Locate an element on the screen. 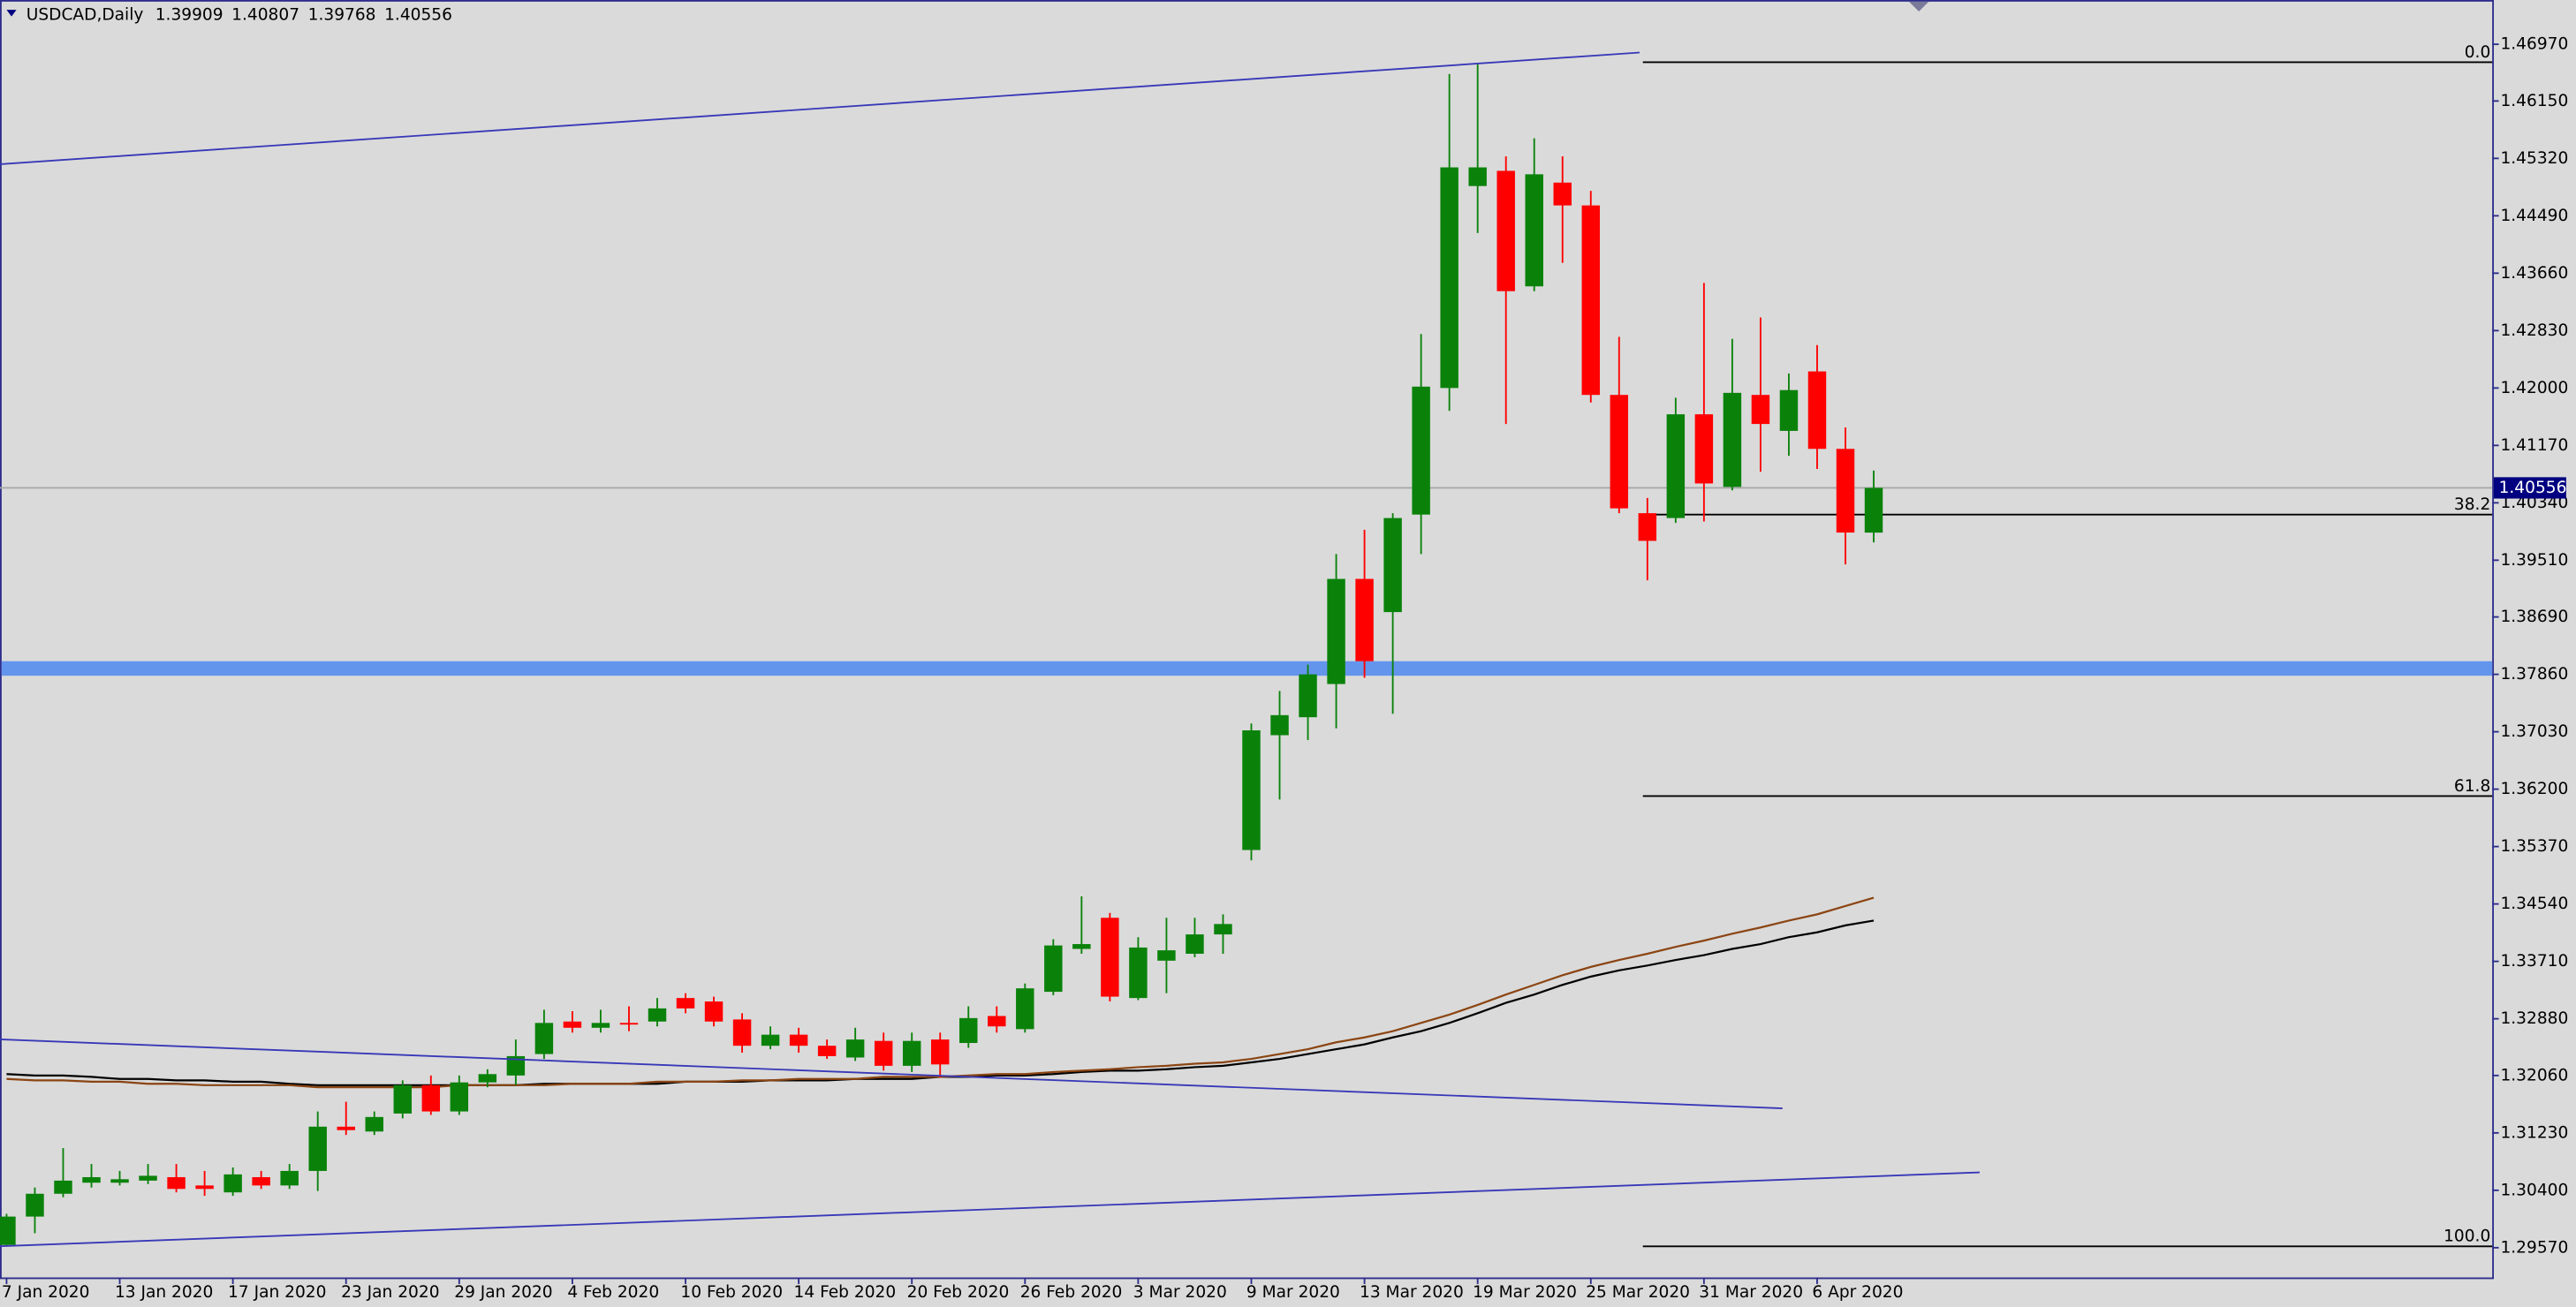 This screenshot has width=2576, height=1307. header-open: 1.39909 is located at coordinates (189, 14).